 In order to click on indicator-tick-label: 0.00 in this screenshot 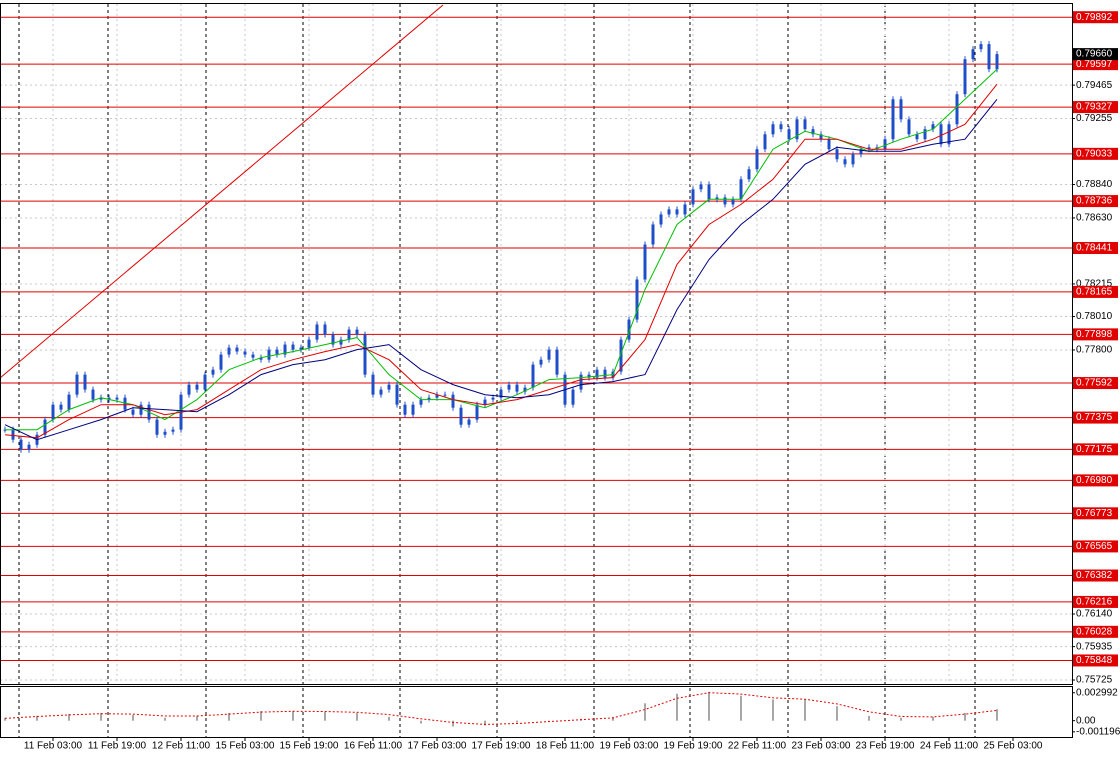, I will do `click(1086, 720)`.